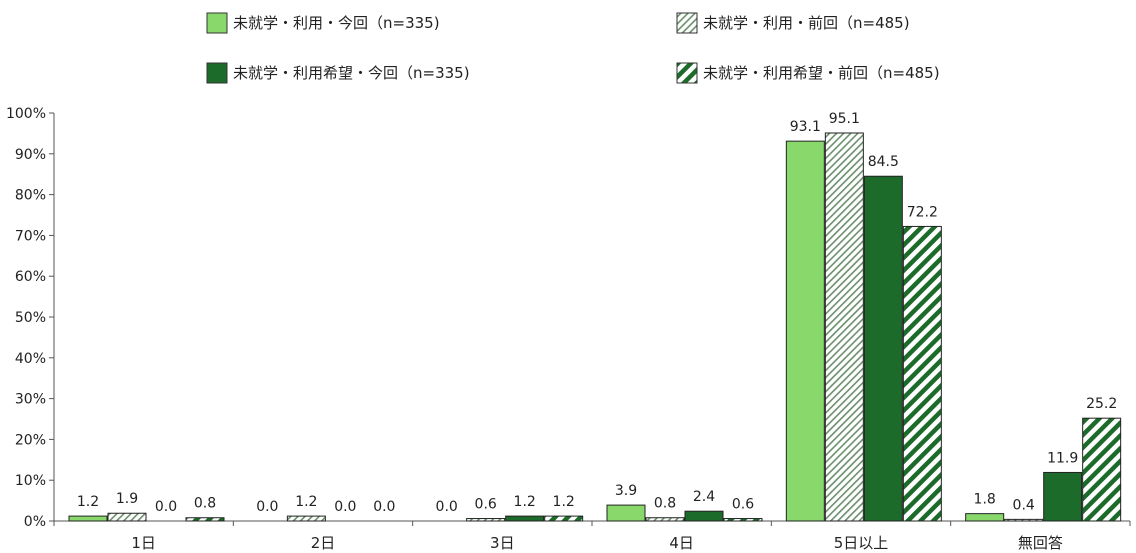  Describe the element at coordinates (1024, 505) in the screenshot. I see `data-label: 0.4` at that location.